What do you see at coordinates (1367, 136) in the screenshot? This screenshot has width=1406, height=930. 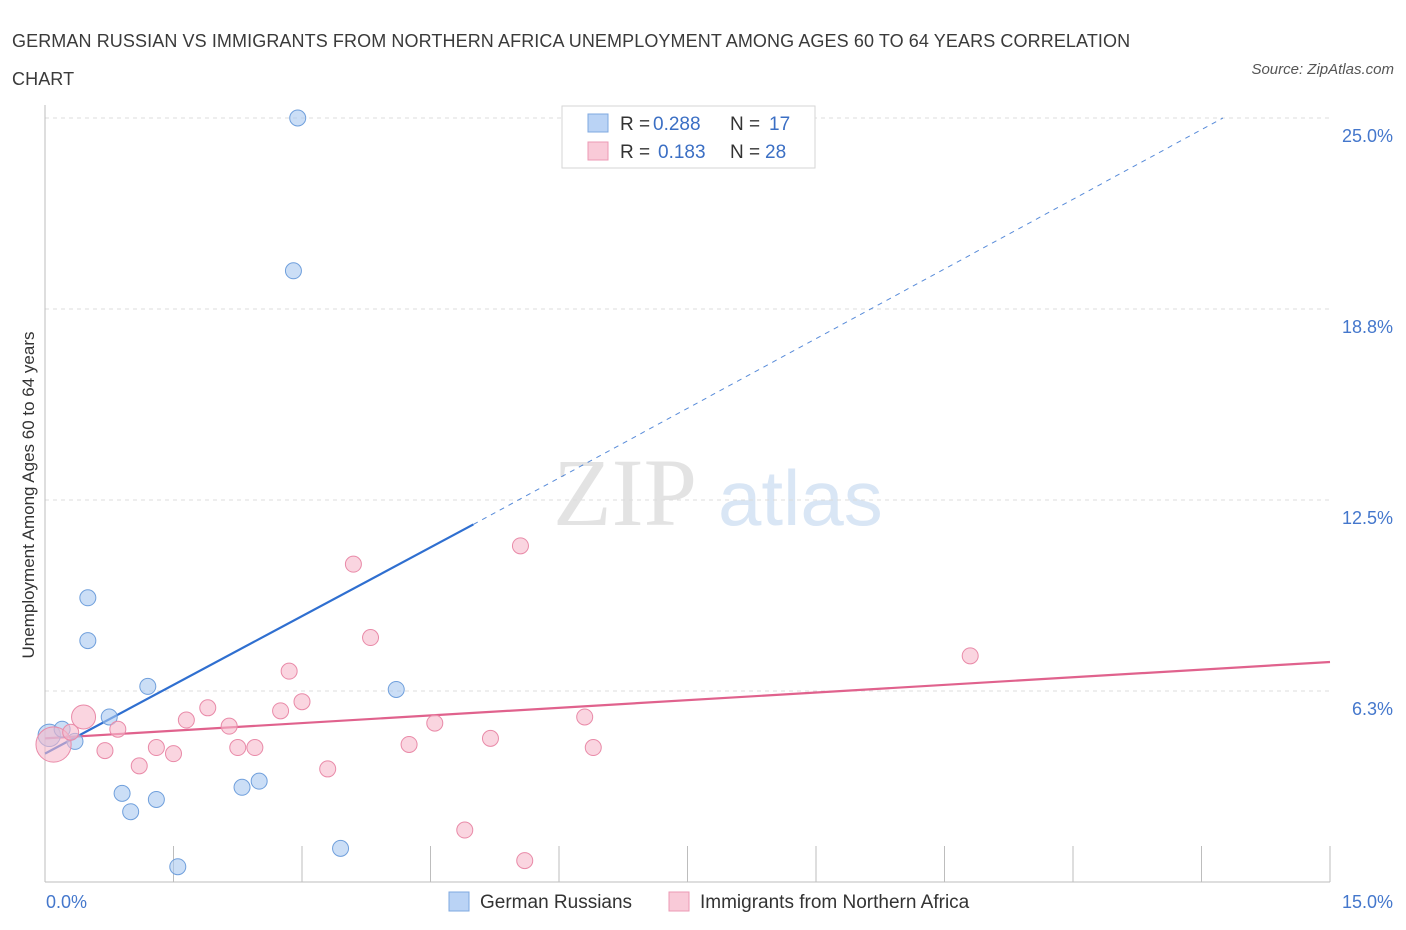 I see `y-tick-label-3: 25.0%` at bounding box center [1367, 136].